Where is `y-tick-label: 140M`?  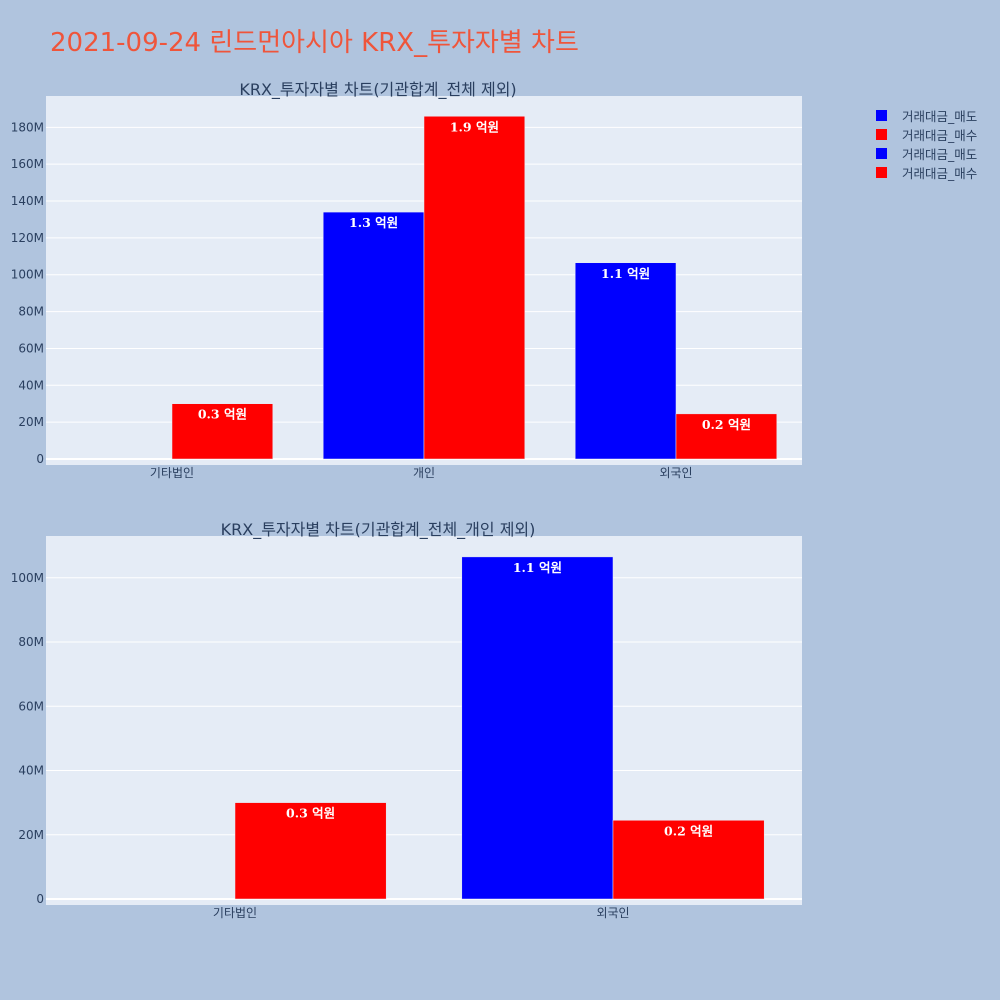
y-tick-label: 140M is located at coordinates (27, 201).